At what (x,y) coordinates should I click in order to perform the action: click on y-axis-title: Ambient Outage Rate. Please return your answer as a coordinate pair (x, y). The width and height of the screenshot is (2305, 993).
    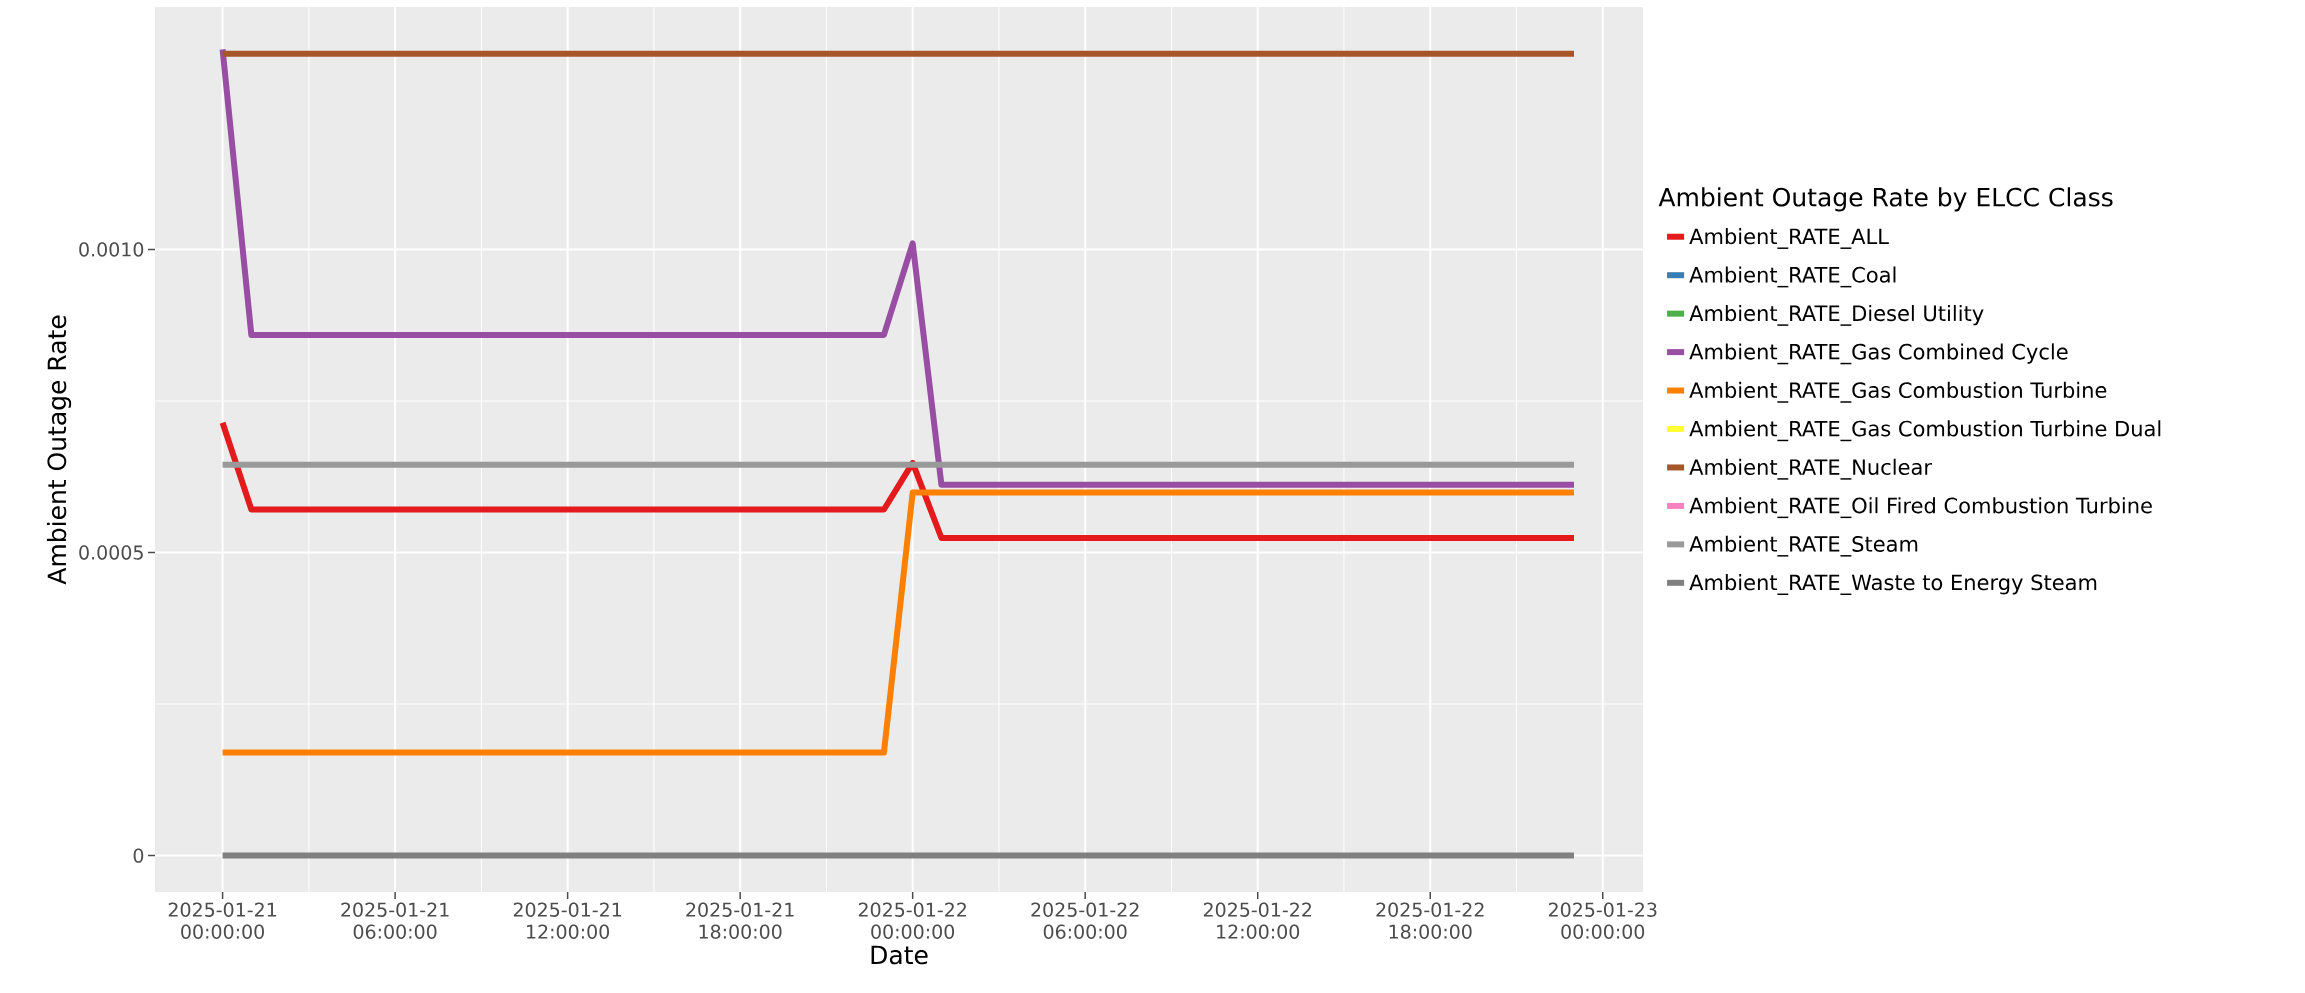
    Looking at the image, I should click on (59, 450).